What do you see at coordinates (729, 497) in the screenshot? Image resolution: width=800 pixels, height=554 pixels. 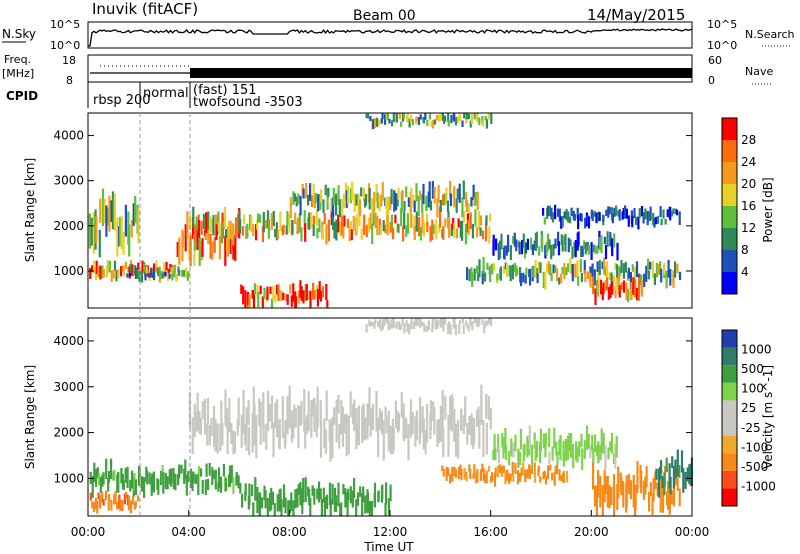 I see `colorbar-swatch` at bounding box center [729, 497].